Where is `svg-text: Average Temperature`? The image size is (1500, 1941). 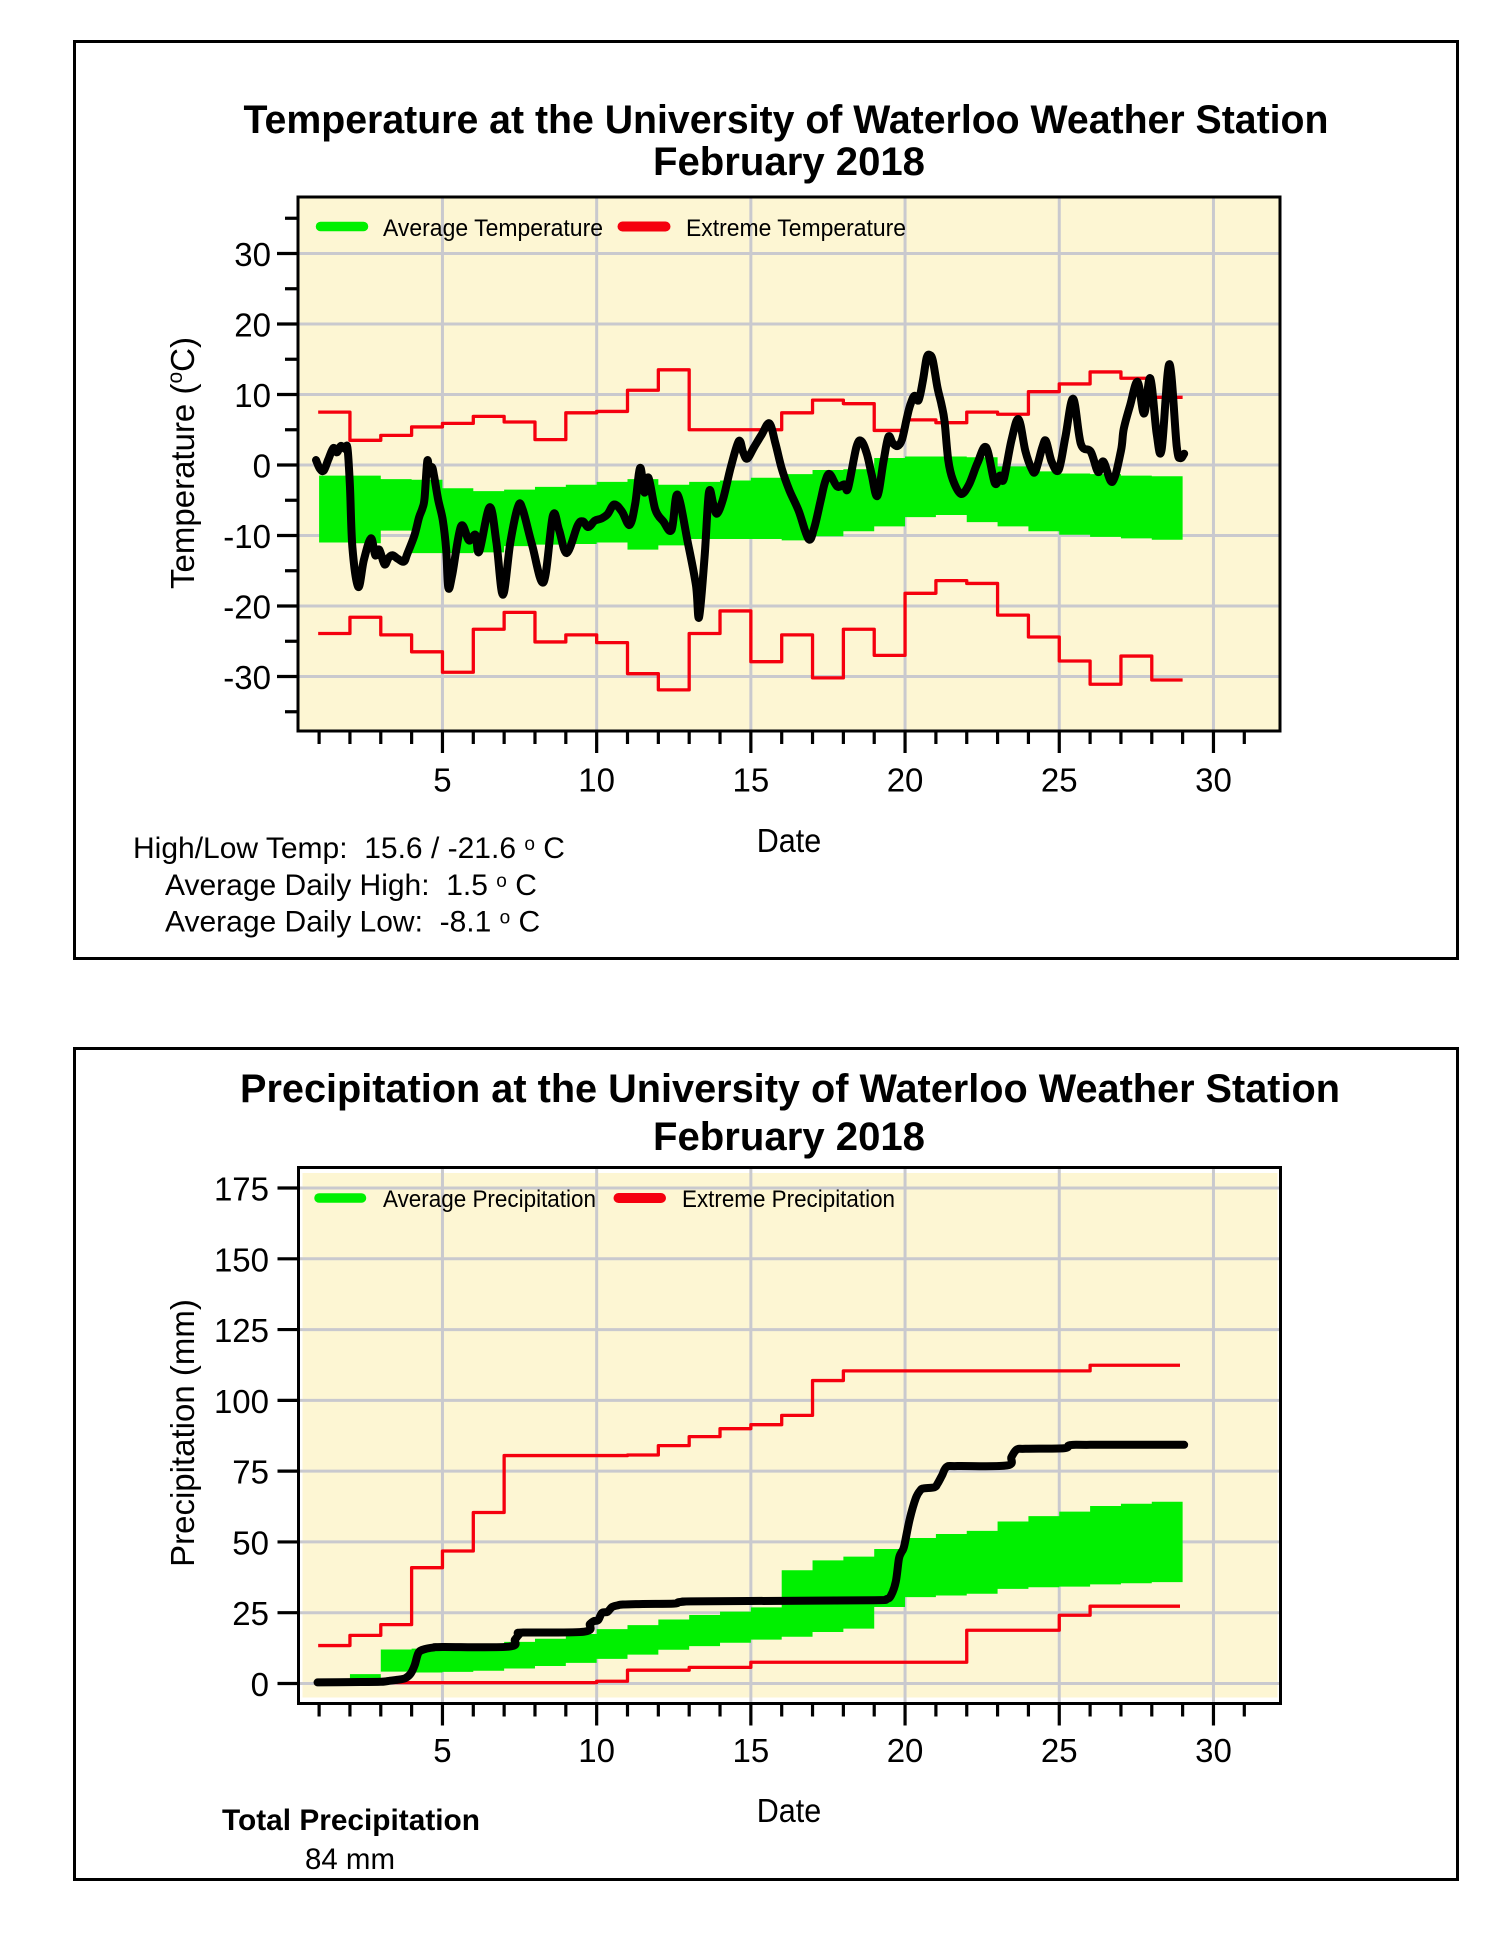 svg-text: Average Temperature is located at coordinates (493, 228).